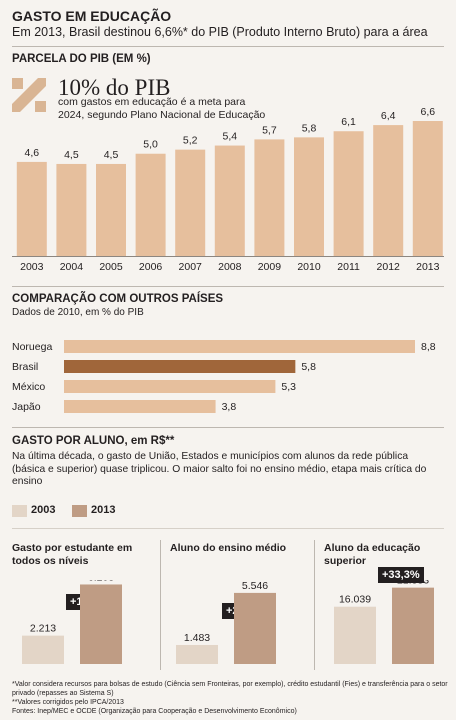 The width and height of the screenshot is (456, 720). Describe the element at coordinates (79, 511) in the screenshot. I see `legend-swatch-2013` at that location.